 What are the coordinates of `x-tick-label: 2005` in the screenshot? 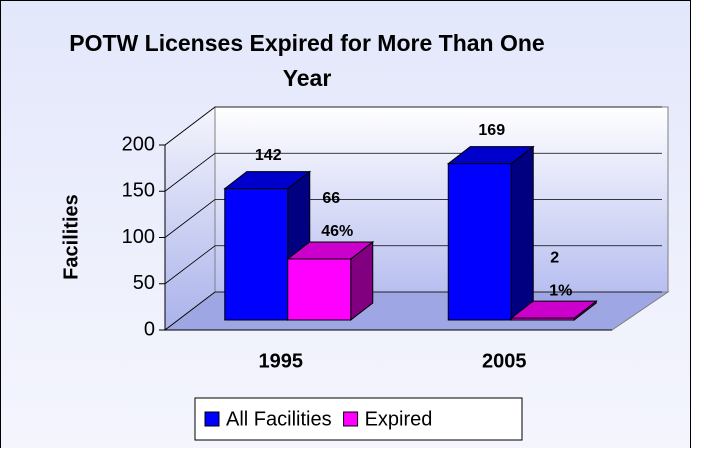 It's located at (504, 361).